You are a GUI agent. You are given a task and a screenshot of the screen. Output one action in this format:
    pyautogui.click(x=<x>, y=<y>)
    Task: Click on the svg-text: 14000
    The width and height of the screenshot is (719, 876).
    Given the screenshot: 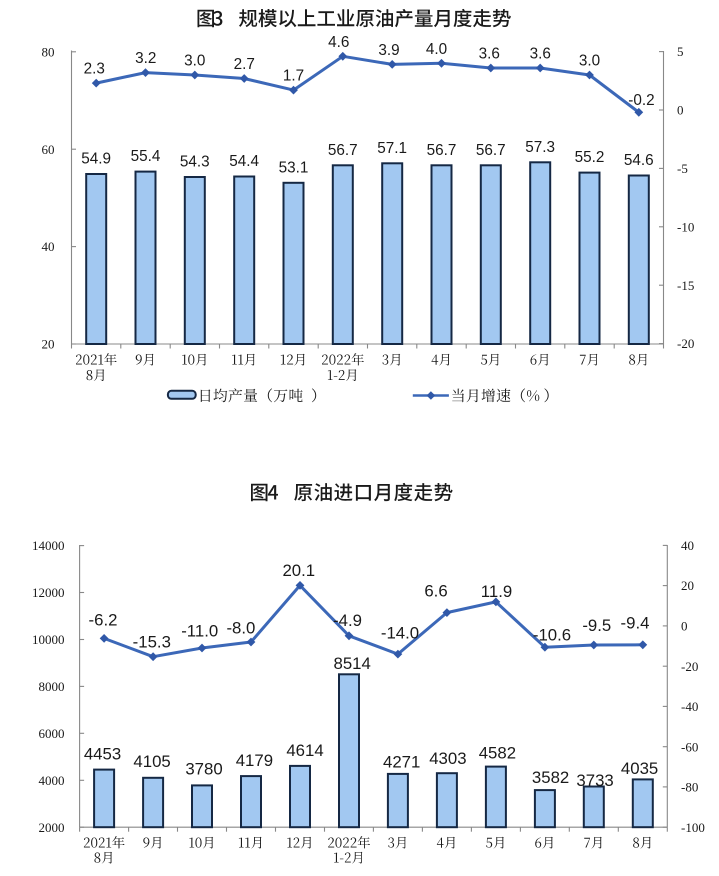 What is the action you would take?
    pyautogui.click(x=48, y=545)
    